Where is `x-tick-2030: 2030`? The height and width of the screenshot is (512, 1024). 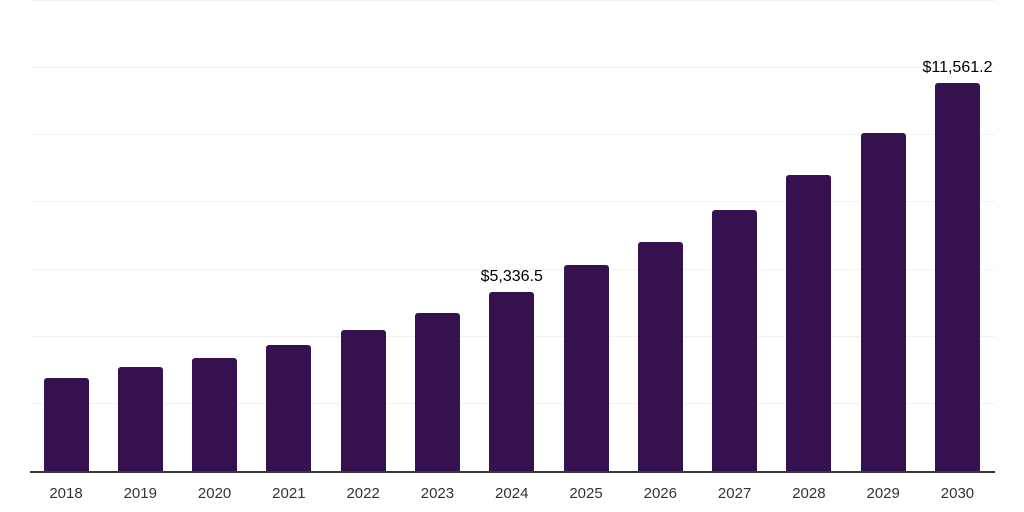 x-tick-2030: 2030 is located at coordinates (957, 493).